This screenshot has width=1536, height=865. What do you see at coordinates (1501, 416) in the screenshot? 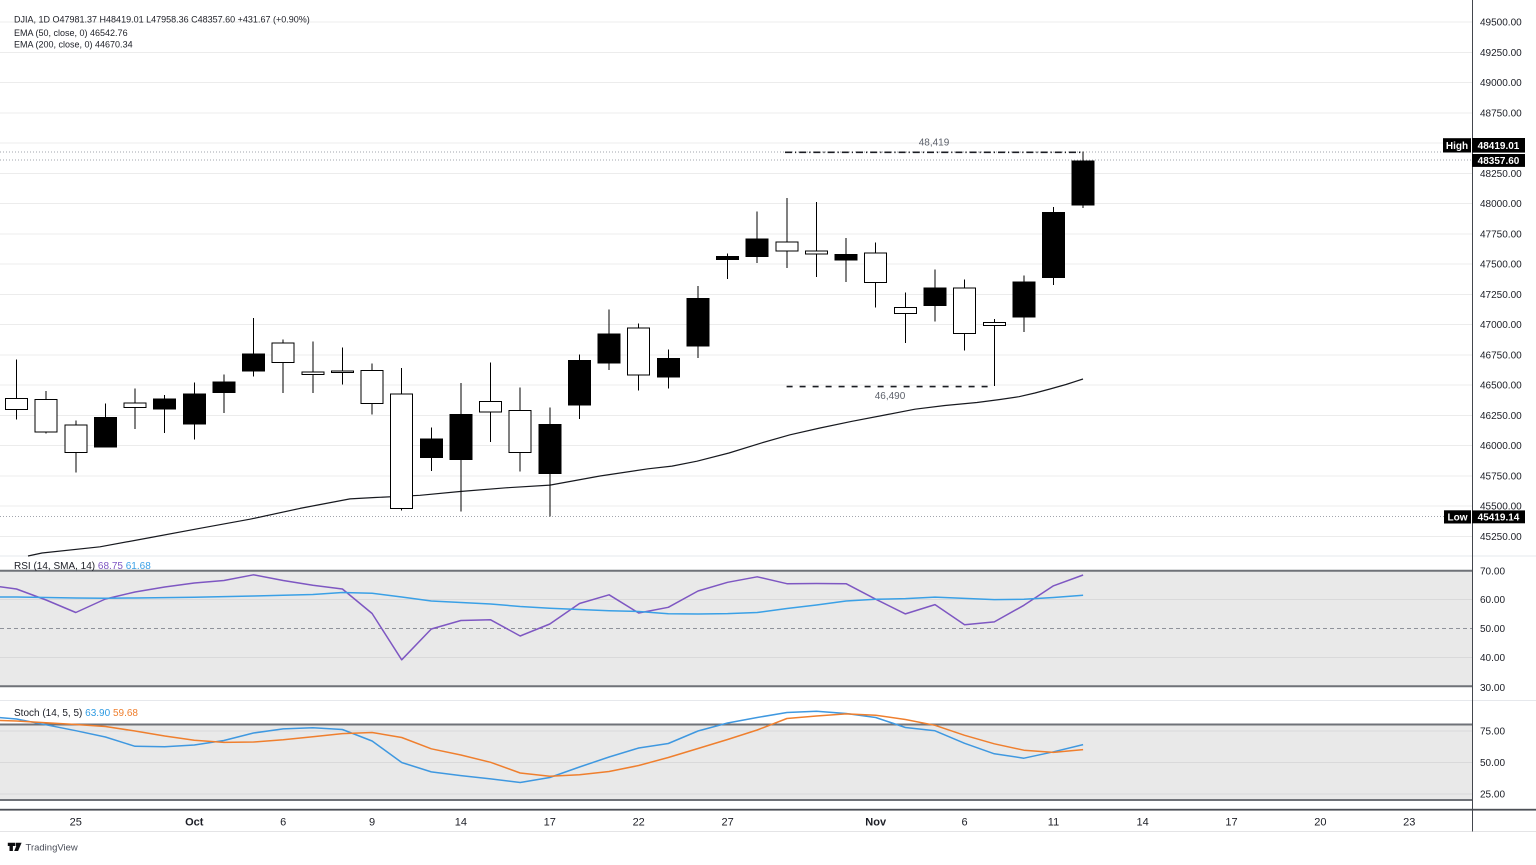
I see `svg-text: 46250.00` at bounding box center [1501, 416].